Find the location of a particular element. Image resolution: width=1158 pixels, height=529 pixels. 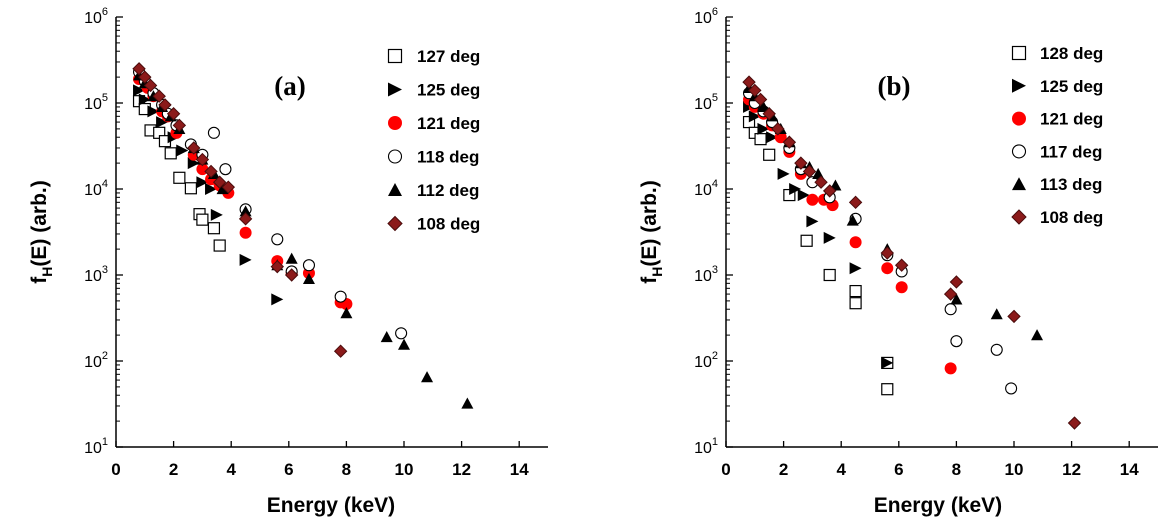

legend-label: 113 deg is located at coordinates (1071, 184).